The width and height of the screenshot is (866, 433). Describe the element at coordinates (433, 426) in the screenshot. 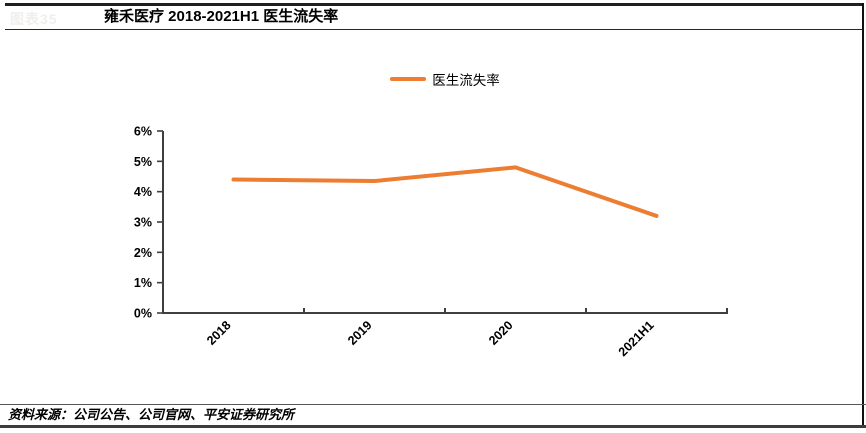

I see `source-bottom-rule` at that location.